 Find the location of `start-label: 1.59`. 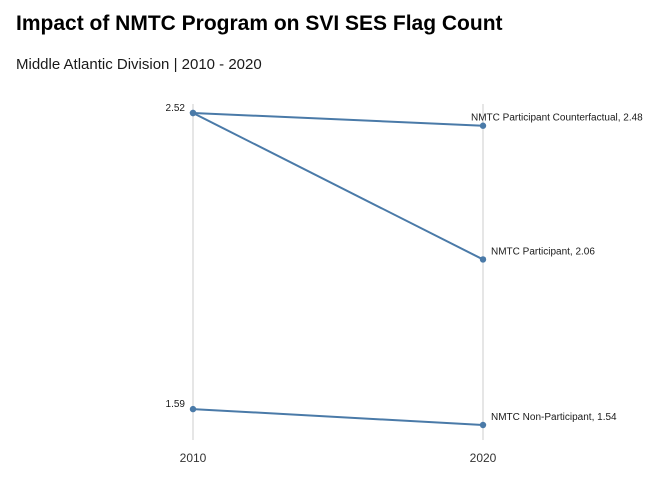

start-label: 1.59 is located at coordinates (176, 404).